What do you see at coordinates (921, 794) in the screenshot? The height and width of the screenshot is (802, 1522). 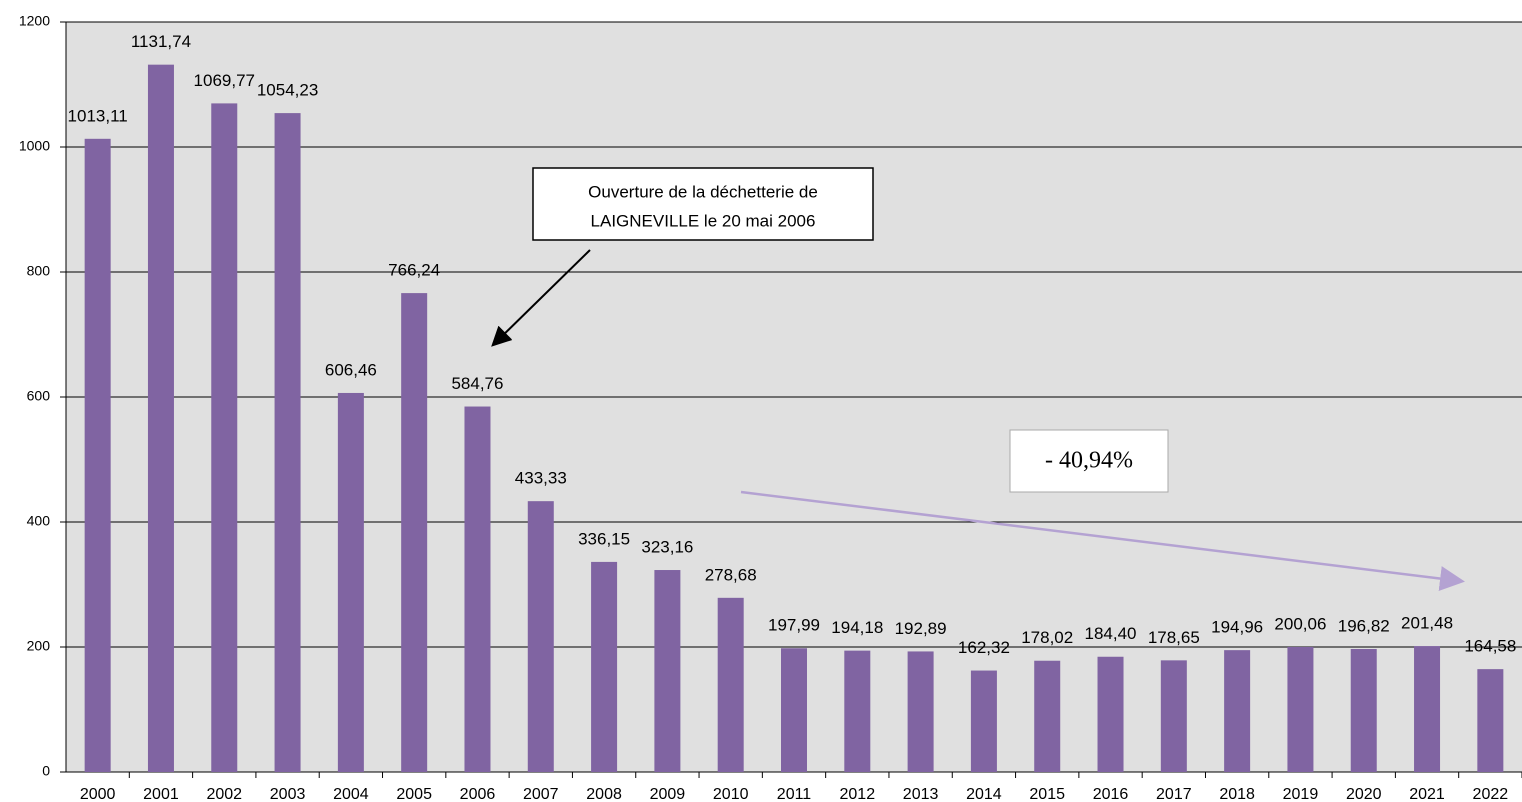 I see `x-tick-label: 2013` at bounding box center [921, 794].